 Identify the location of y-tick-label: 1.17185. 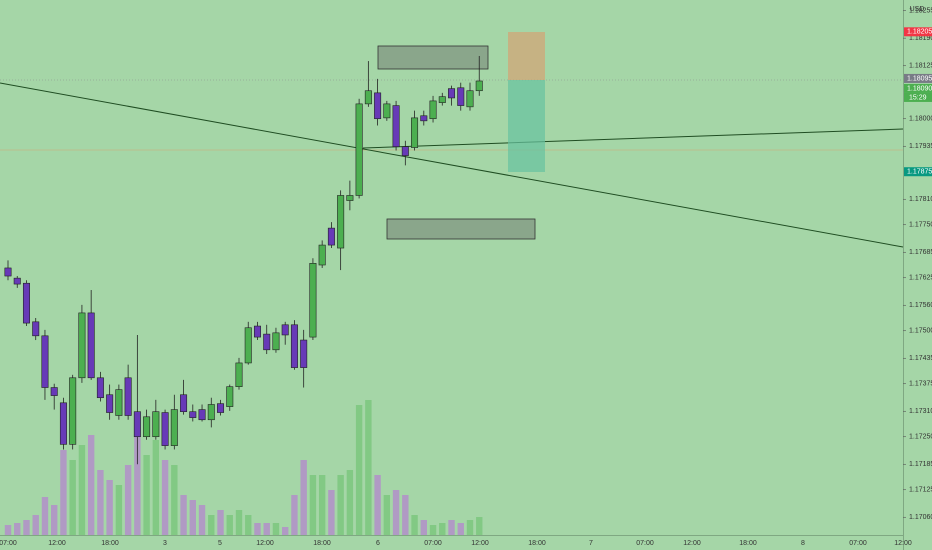
(920, 464).